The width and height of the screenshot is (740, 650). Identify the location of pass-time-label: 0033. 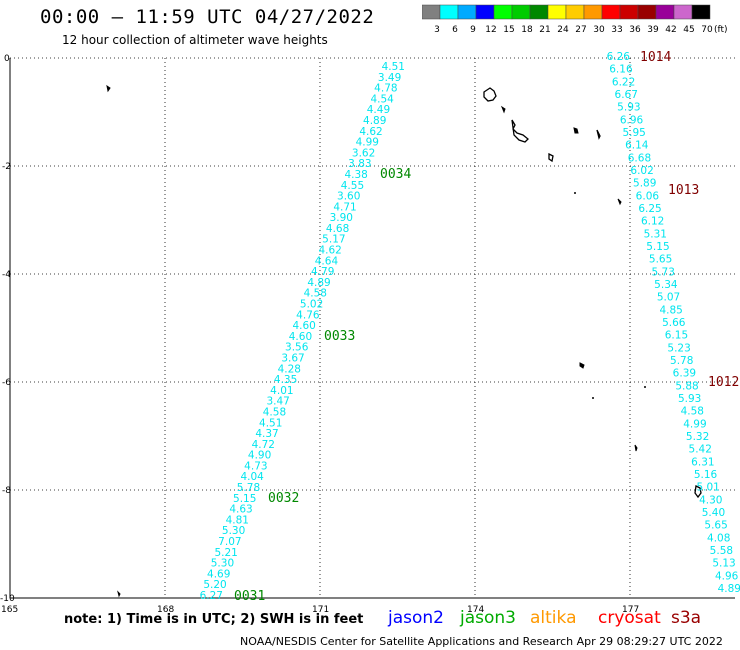
(339, 336).